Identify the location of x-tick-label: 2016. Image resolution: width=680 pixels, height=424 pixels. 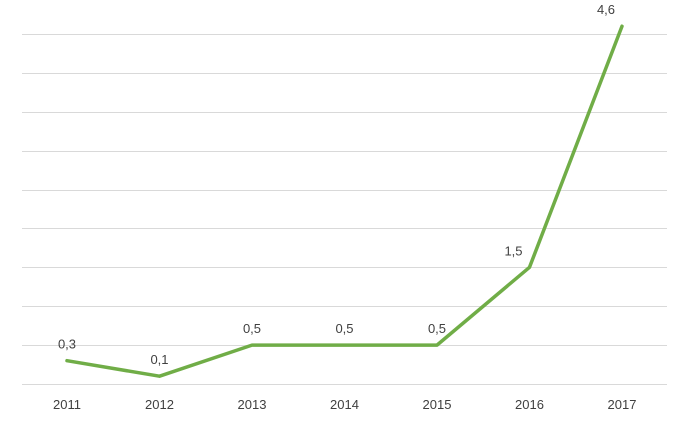
(529, 404).